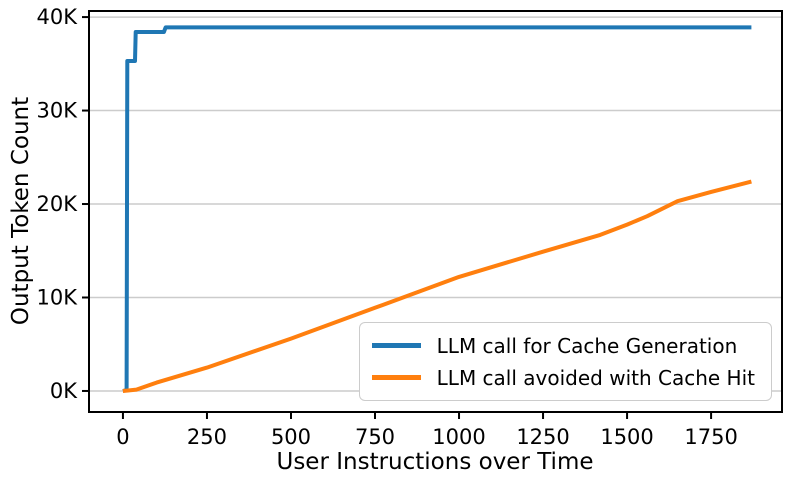 Image resolution: width=792 pixels, height=483 pixels. I want to click on y-tick-label: 10K, so click(58, 297).